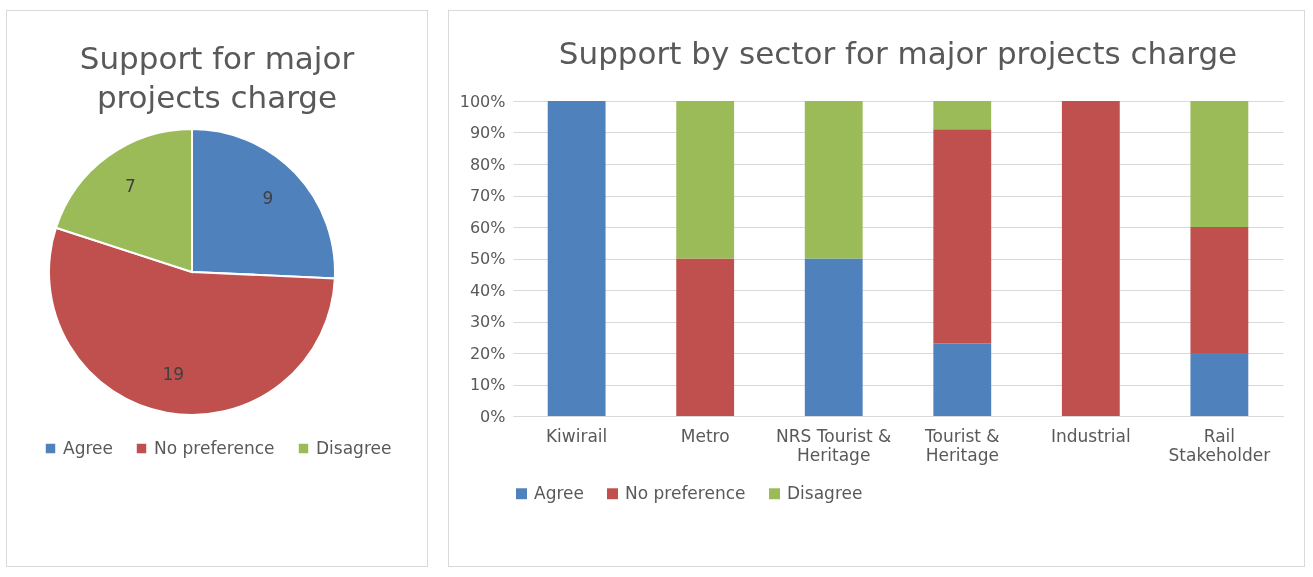 The image size is (1313, 577). I want to click on x-tick-label: NRS Tourist & Heritage, so click(834, 445).